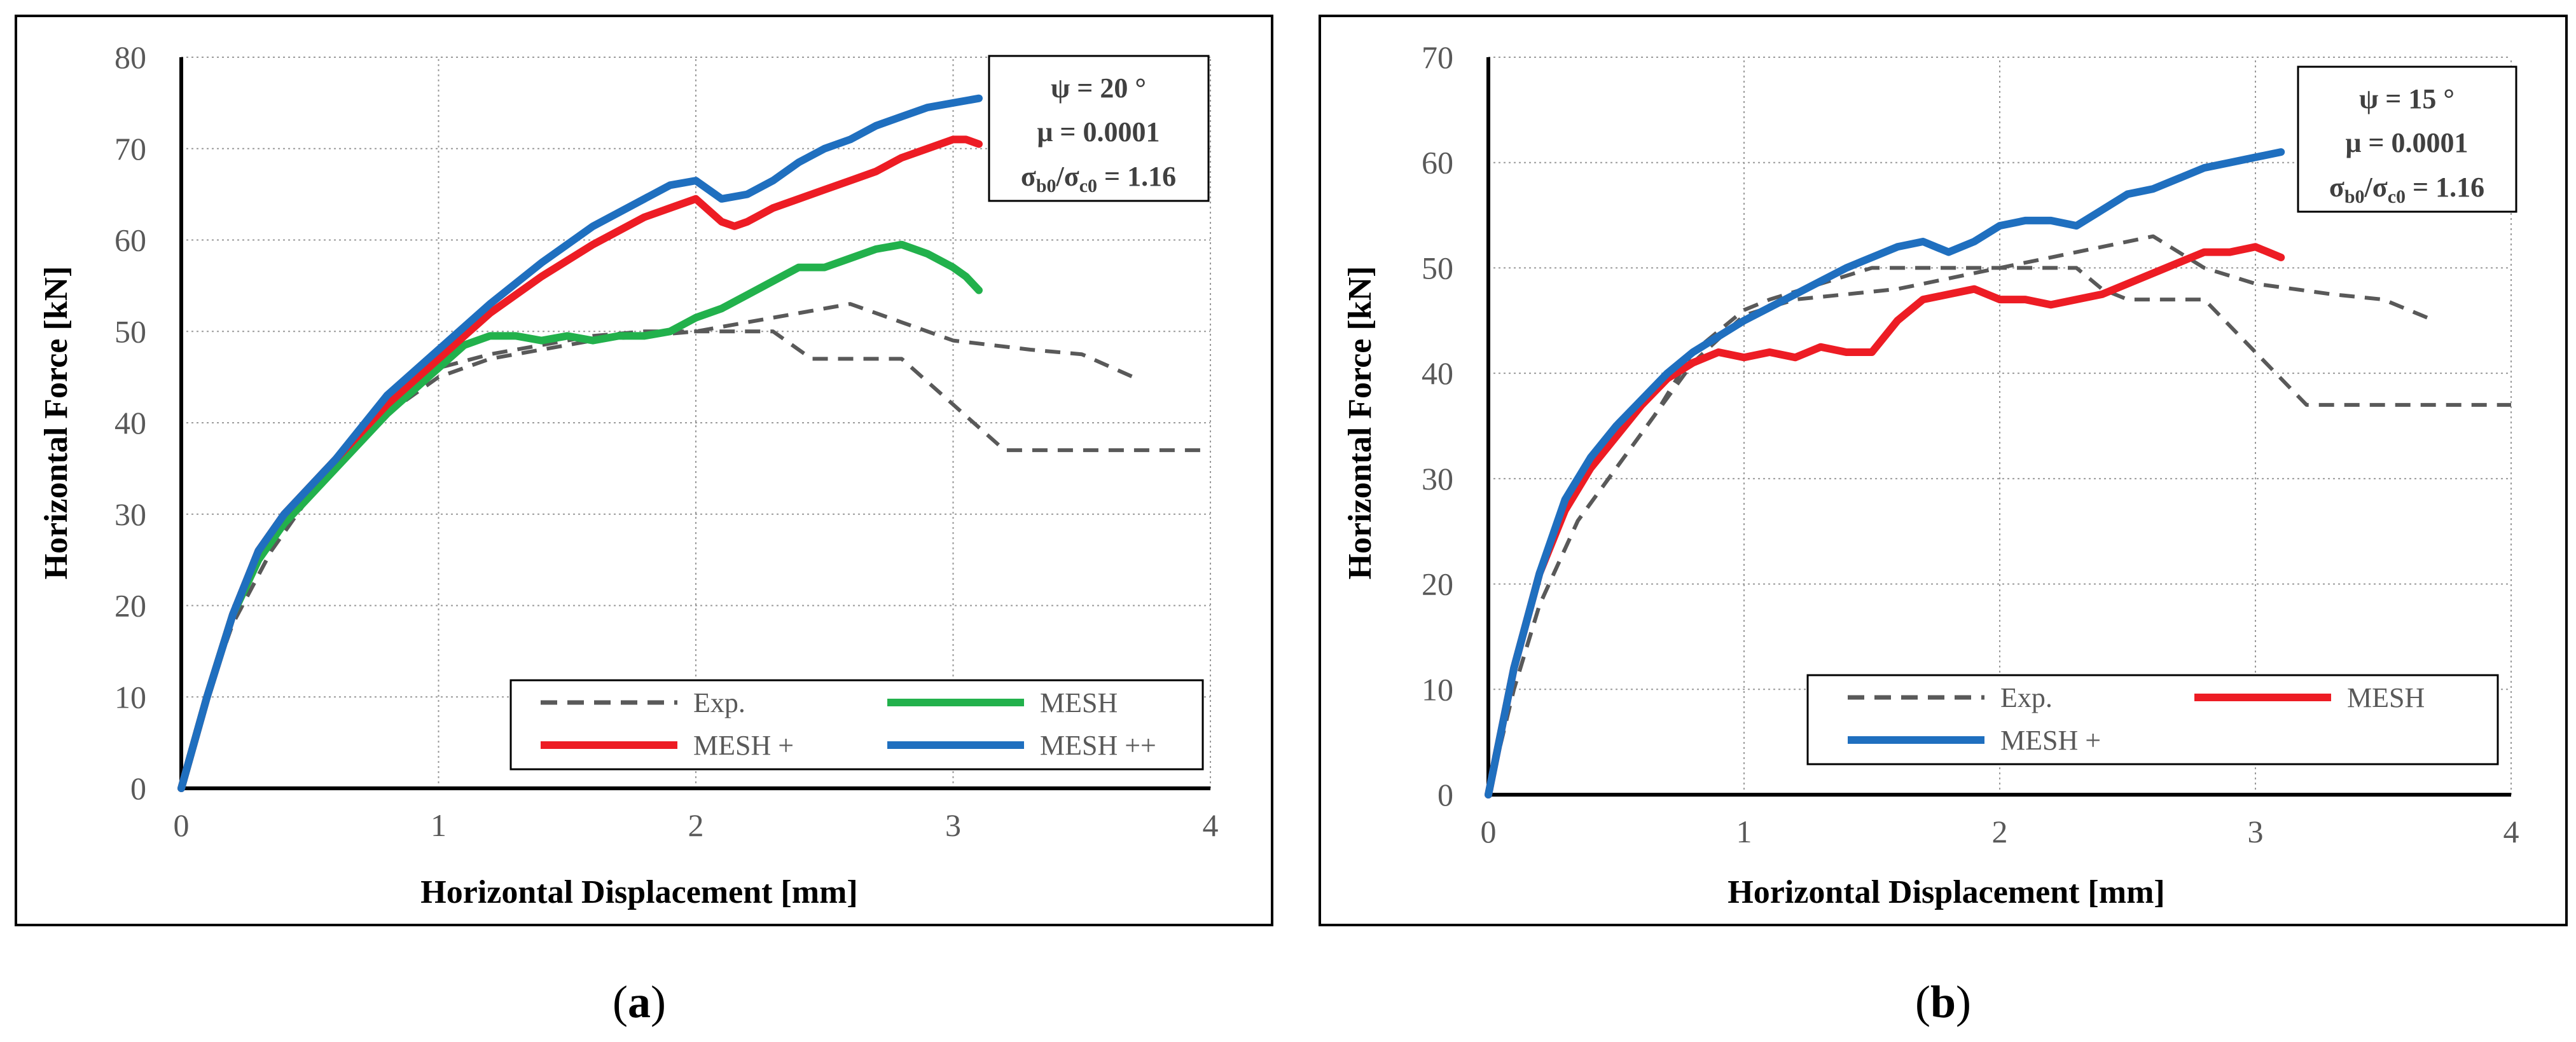 The image size is (2576, 1042). What do you see at coordinates (638, 892) in the screenshot?
I see `x-axis-label-a: Horizontal Displacement [mm]` at bounding box center [638, 892].